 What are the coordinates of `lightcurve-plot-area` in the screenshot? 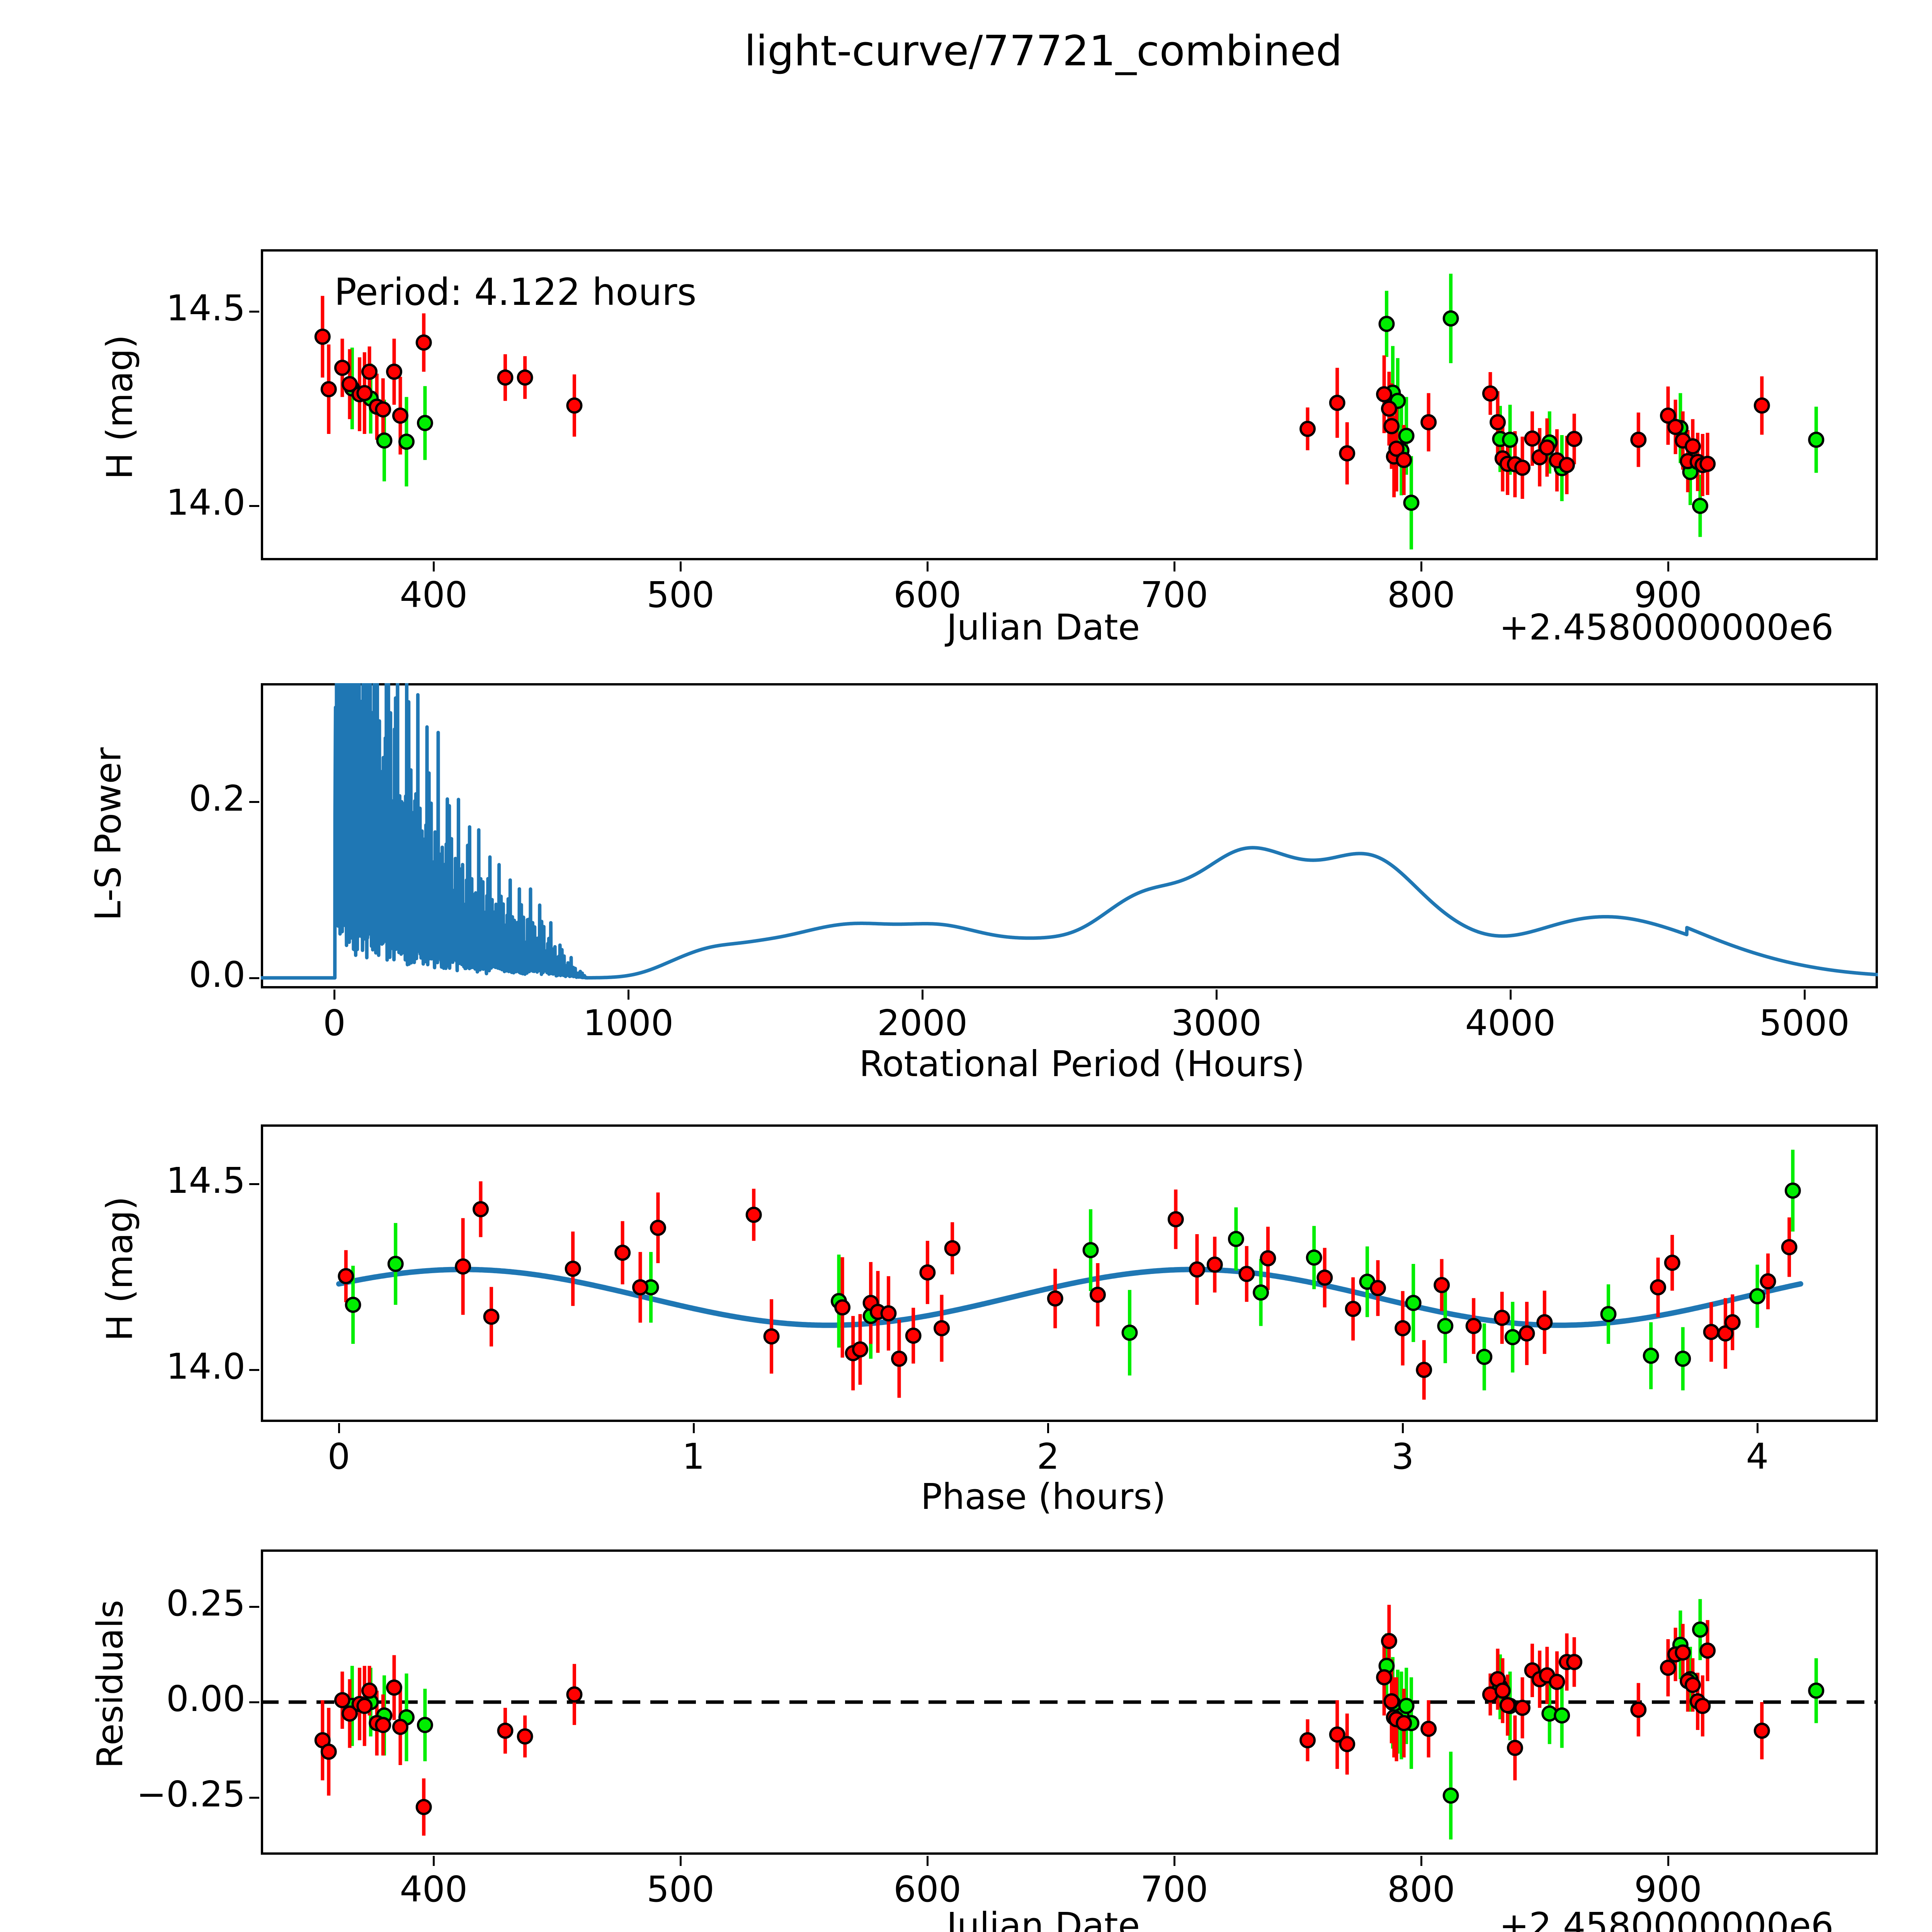 It's located at (1070, 411).